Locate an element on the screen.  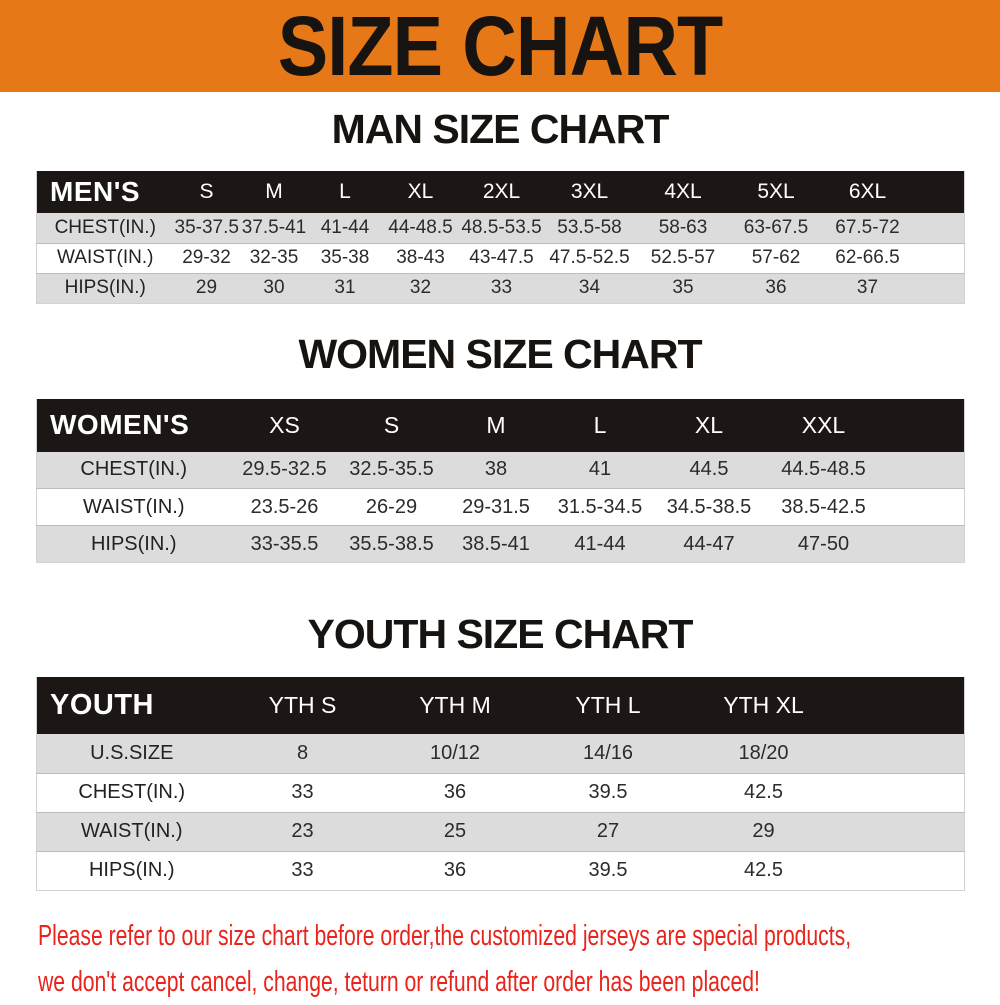
table-name-header: WOMEN'S is located at coordinates (133, 425).